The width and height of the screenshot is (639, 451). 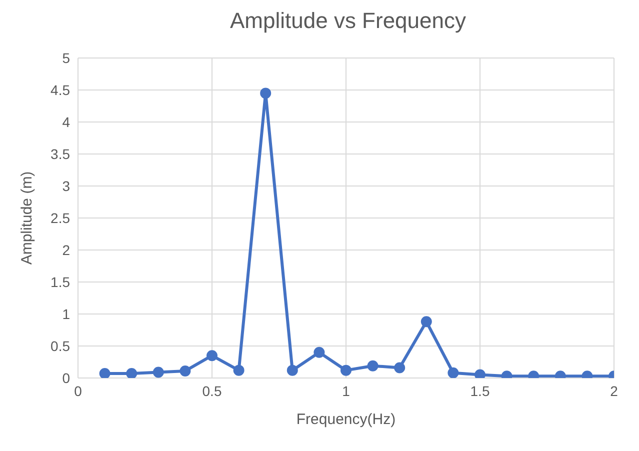 What do you see at coordinates (60, 346) in the screenshot?
I see `y-tick-label: 0.5` at bounding box center [60, 346].